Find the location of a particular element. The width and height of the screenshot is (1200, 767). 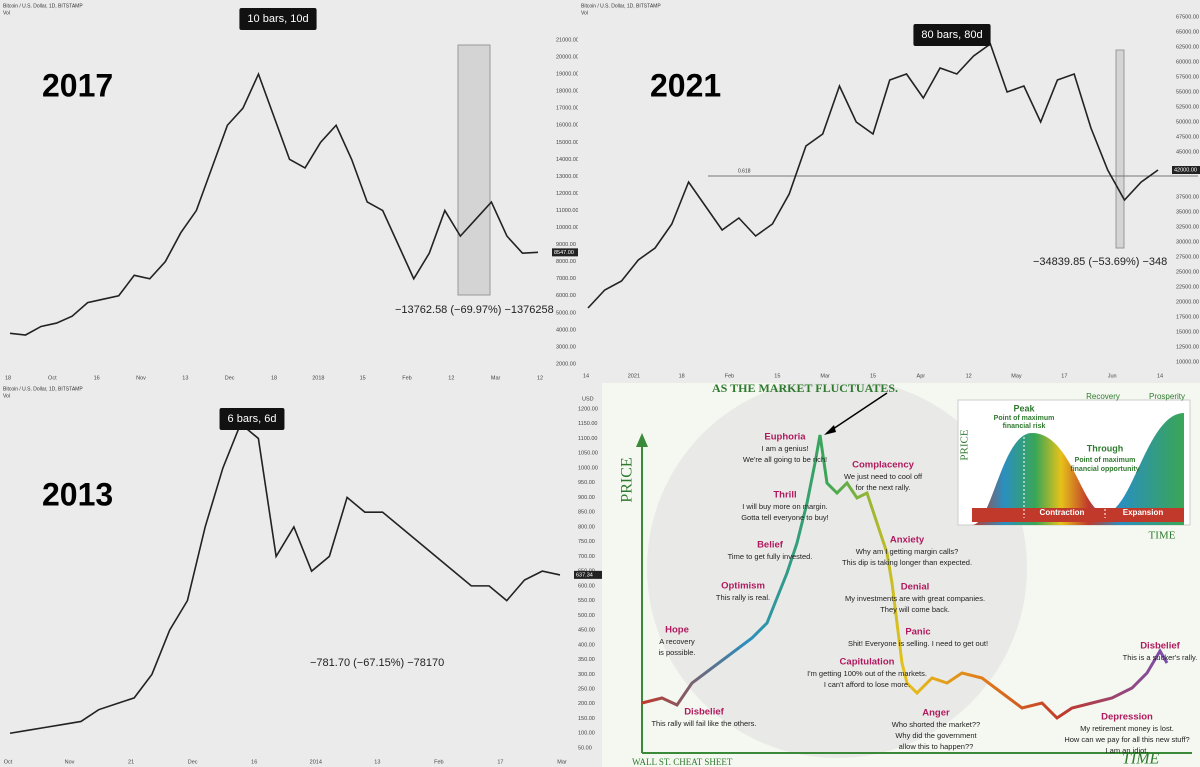

y-tick-label: 50.00 is located at coordinates (585, 748).